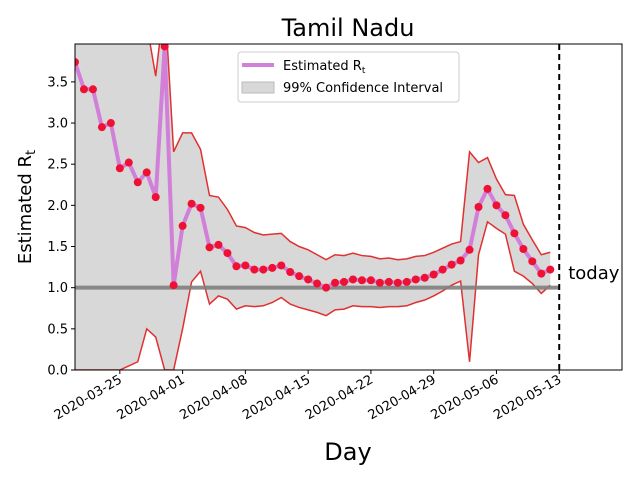 Image resolution: width=640 pixels, height=484 pixels. What do you see at coordinates (402, 397) in the screenshot?
I see `x-tick-label: 2020-04-29` at bounding box center [402, 397].